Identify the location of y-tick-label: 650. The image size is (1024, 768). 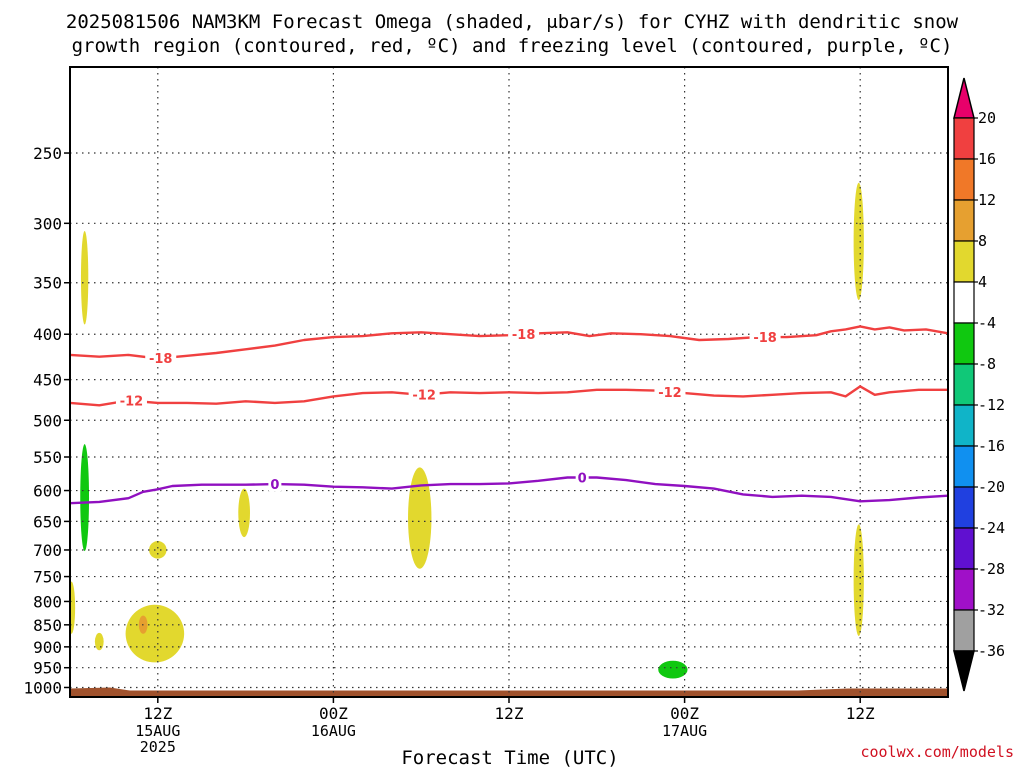
(47, 521).